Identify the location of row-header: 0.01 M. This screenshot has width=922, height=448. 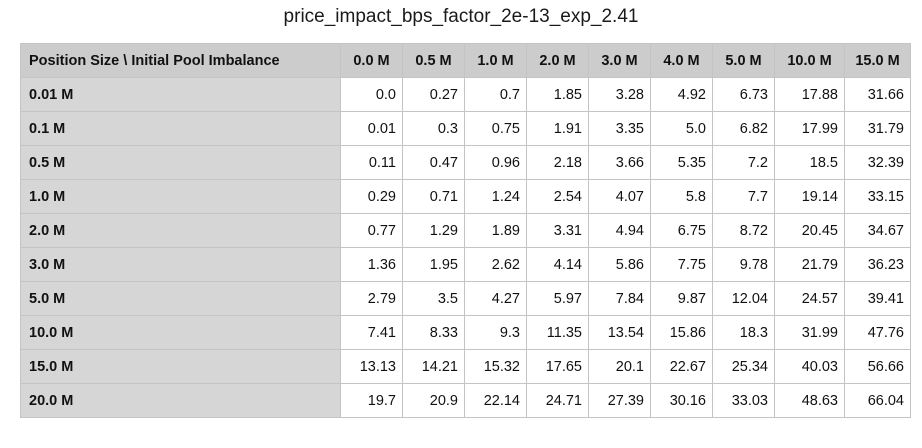
(180, 94).